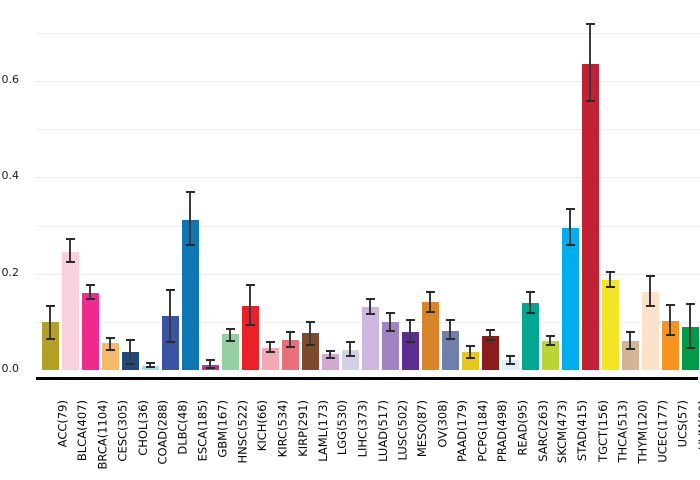 This screenshot has width=700, height=480. Describe the element at coordinates (697, 425) in the screenshot. I see `x-tick-label: UVM(80)` at that location.